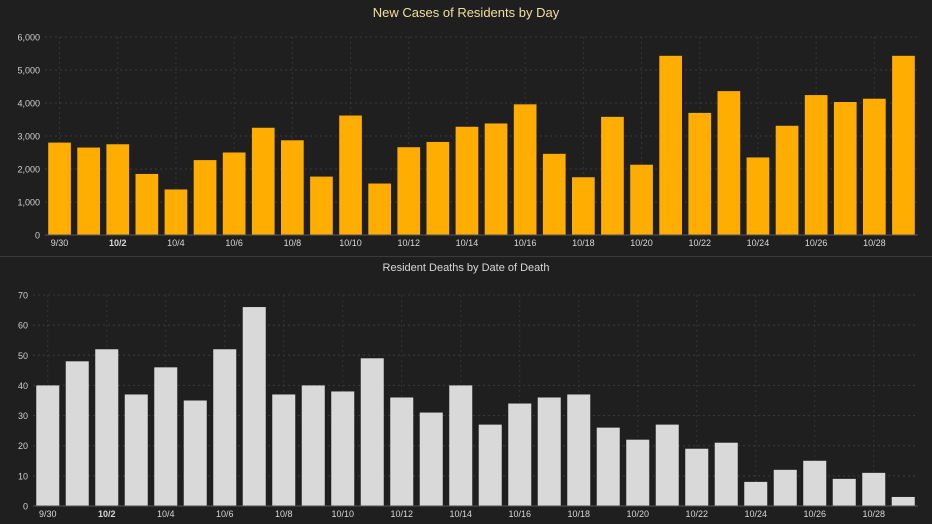 The width and height of the screenshot is (932, 524). What do you see at coordinates (28, 137) in the screenshot?
I see `y-tick-label: 3,000` at bounding box center [28, 137].